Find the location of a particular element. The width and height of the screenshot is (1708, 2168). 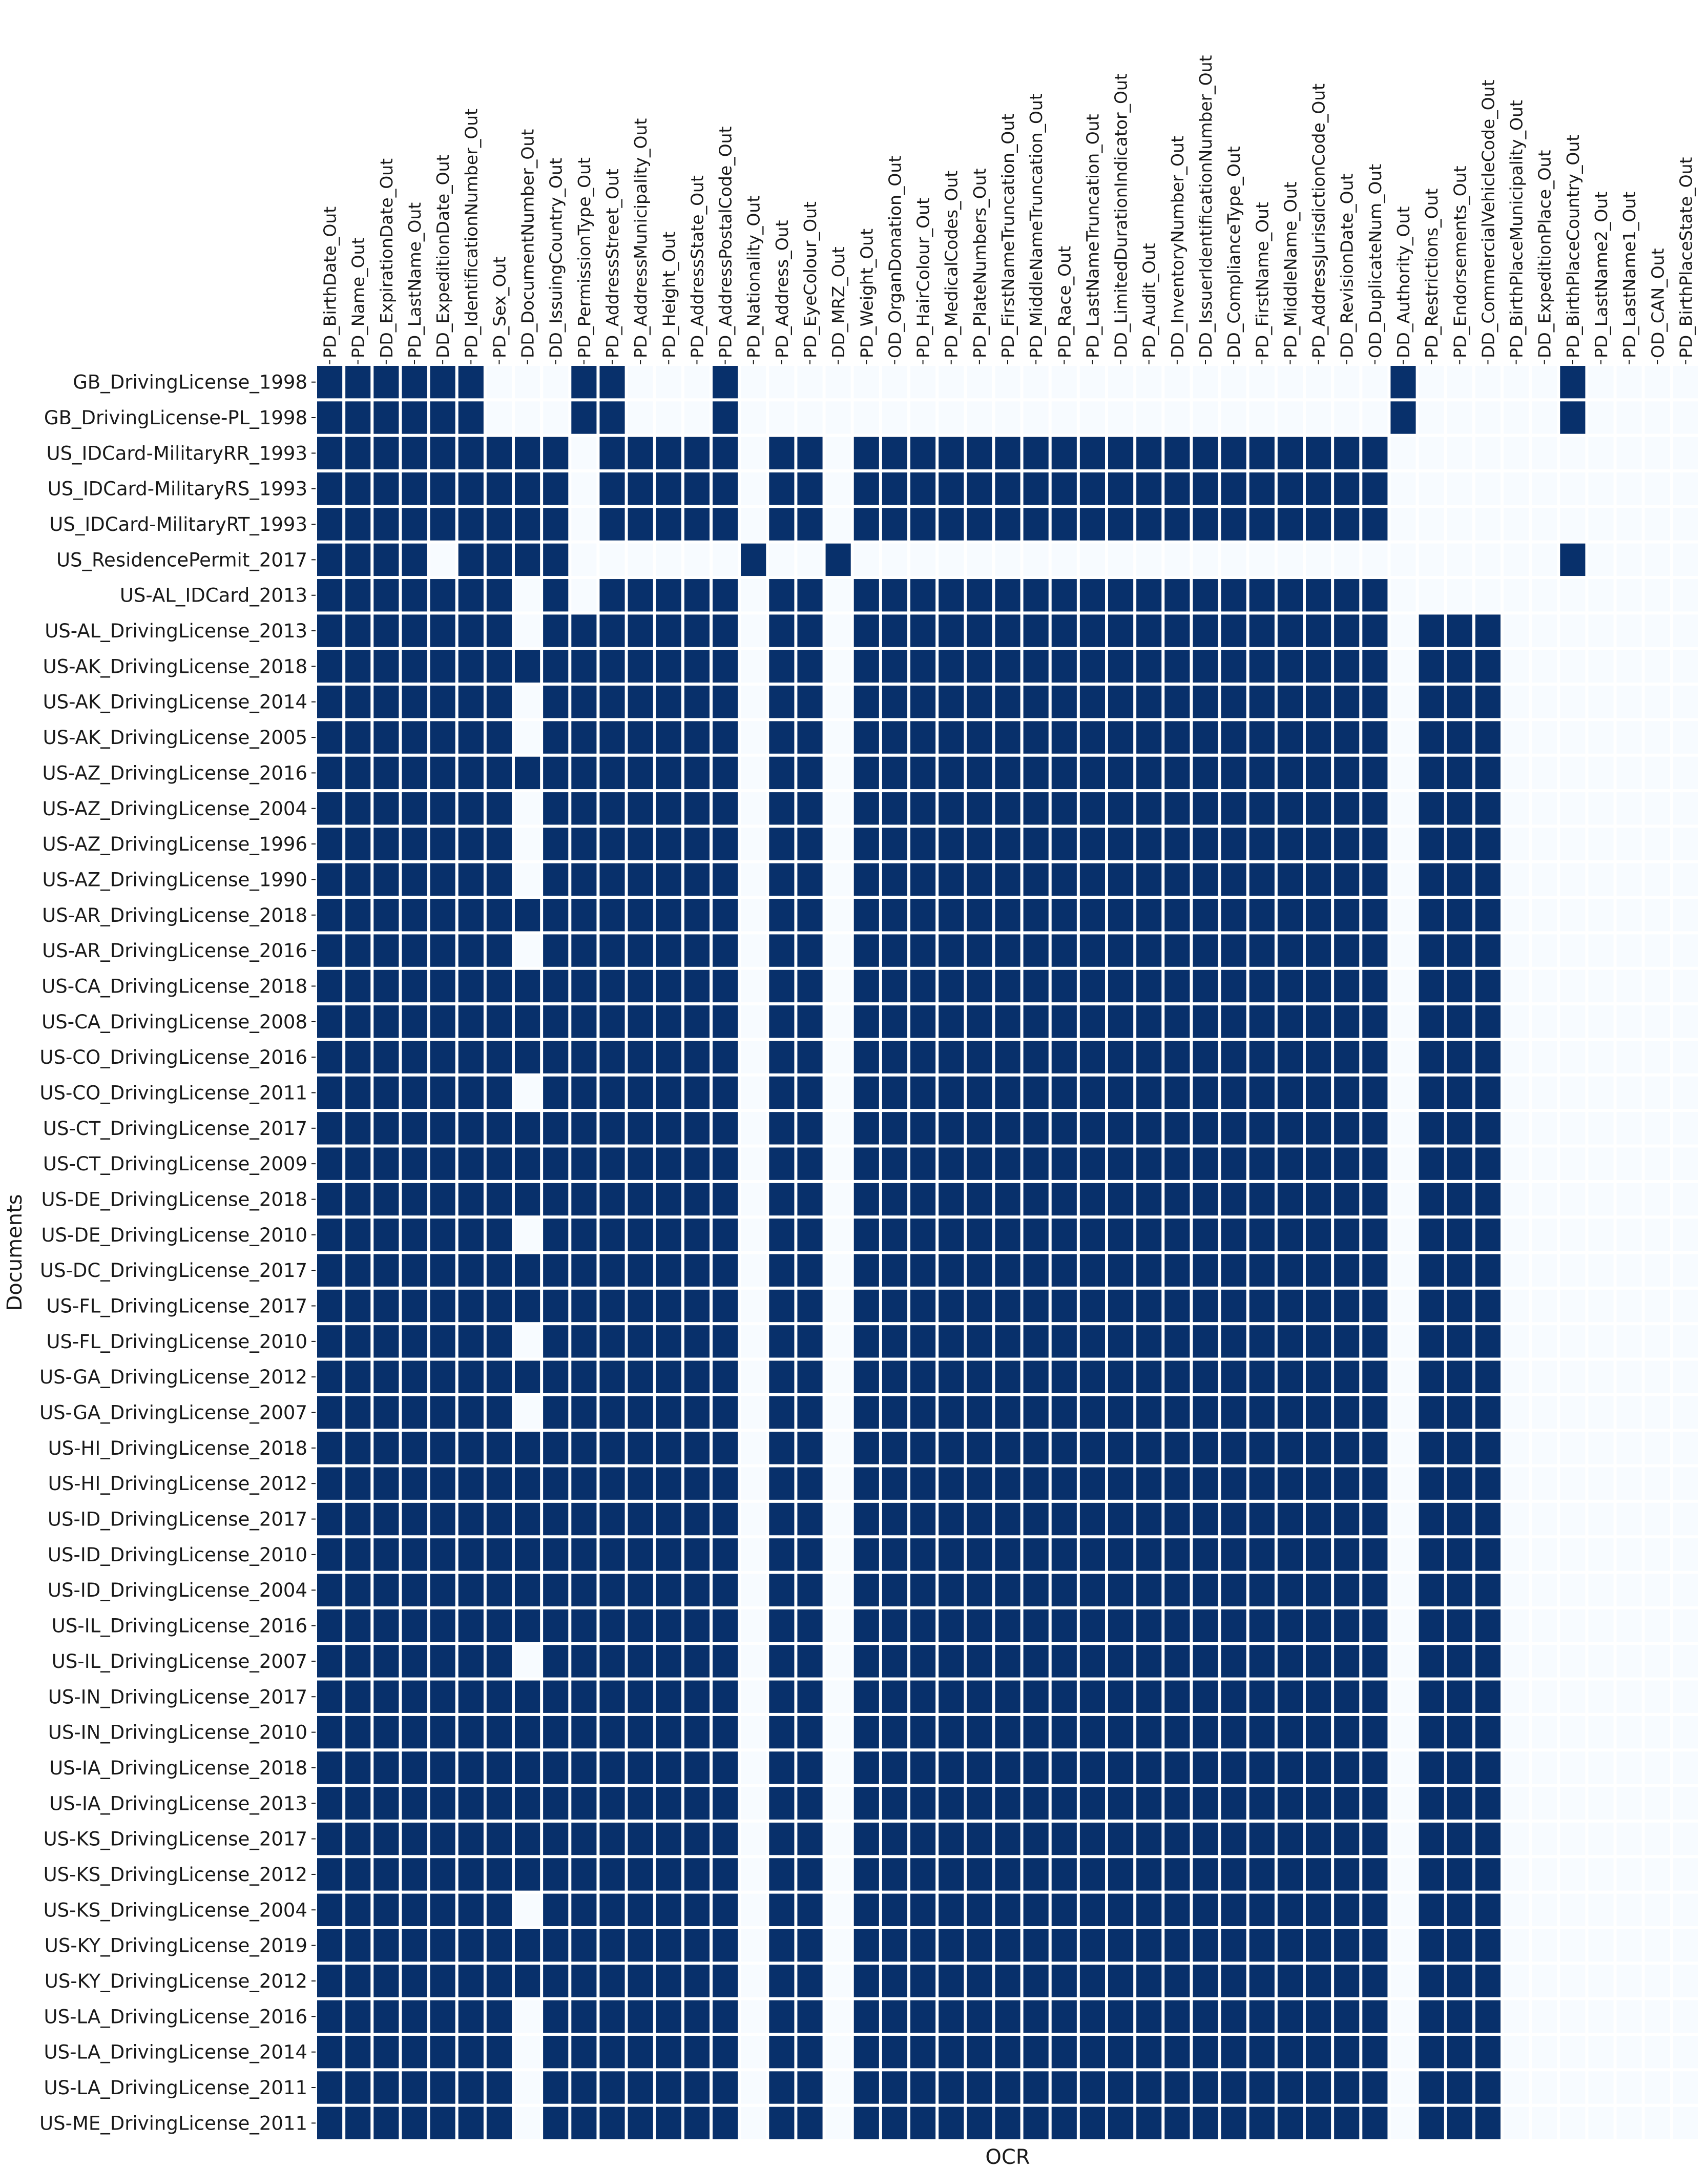

column-label: DD_ExpeditionPlace_Out is located at coordinates (1545, 254).